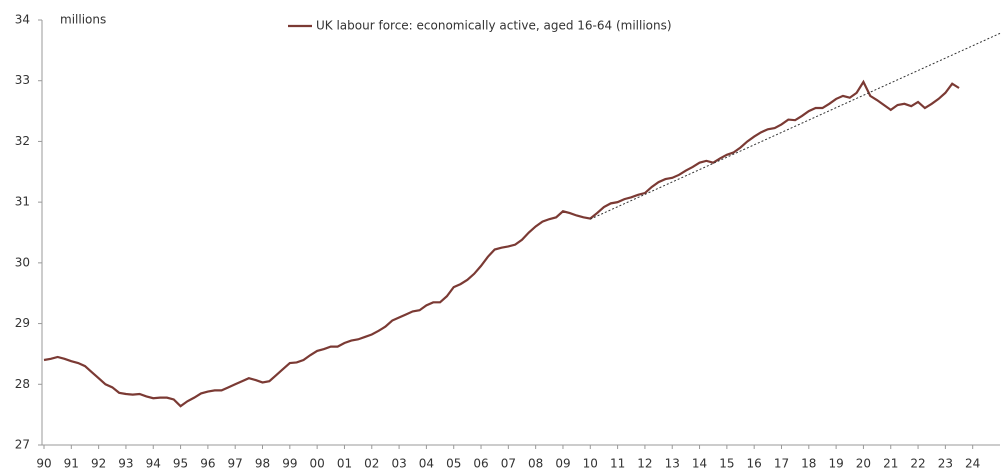  What do you see at coordinates (726, 464) in the screenshot?
I see `x-tick-label: 15` at bounding box center [726, 464].